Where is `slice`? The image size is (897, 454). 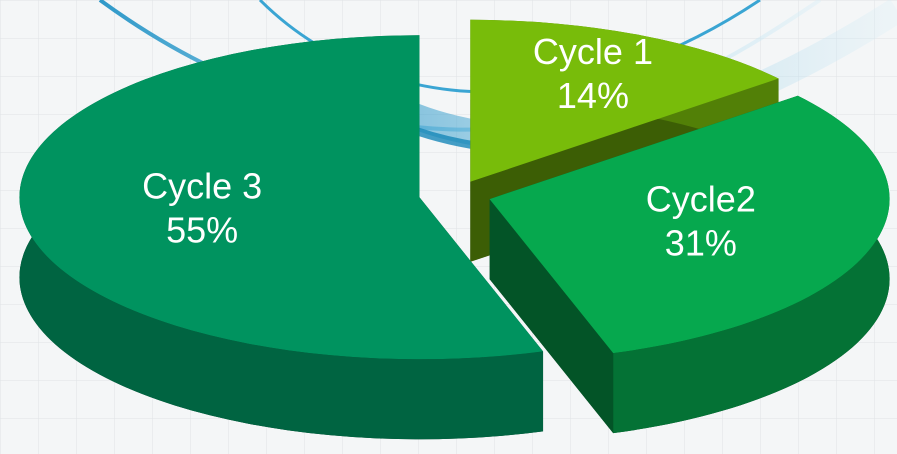
slice is located at coordinates (624, 100).